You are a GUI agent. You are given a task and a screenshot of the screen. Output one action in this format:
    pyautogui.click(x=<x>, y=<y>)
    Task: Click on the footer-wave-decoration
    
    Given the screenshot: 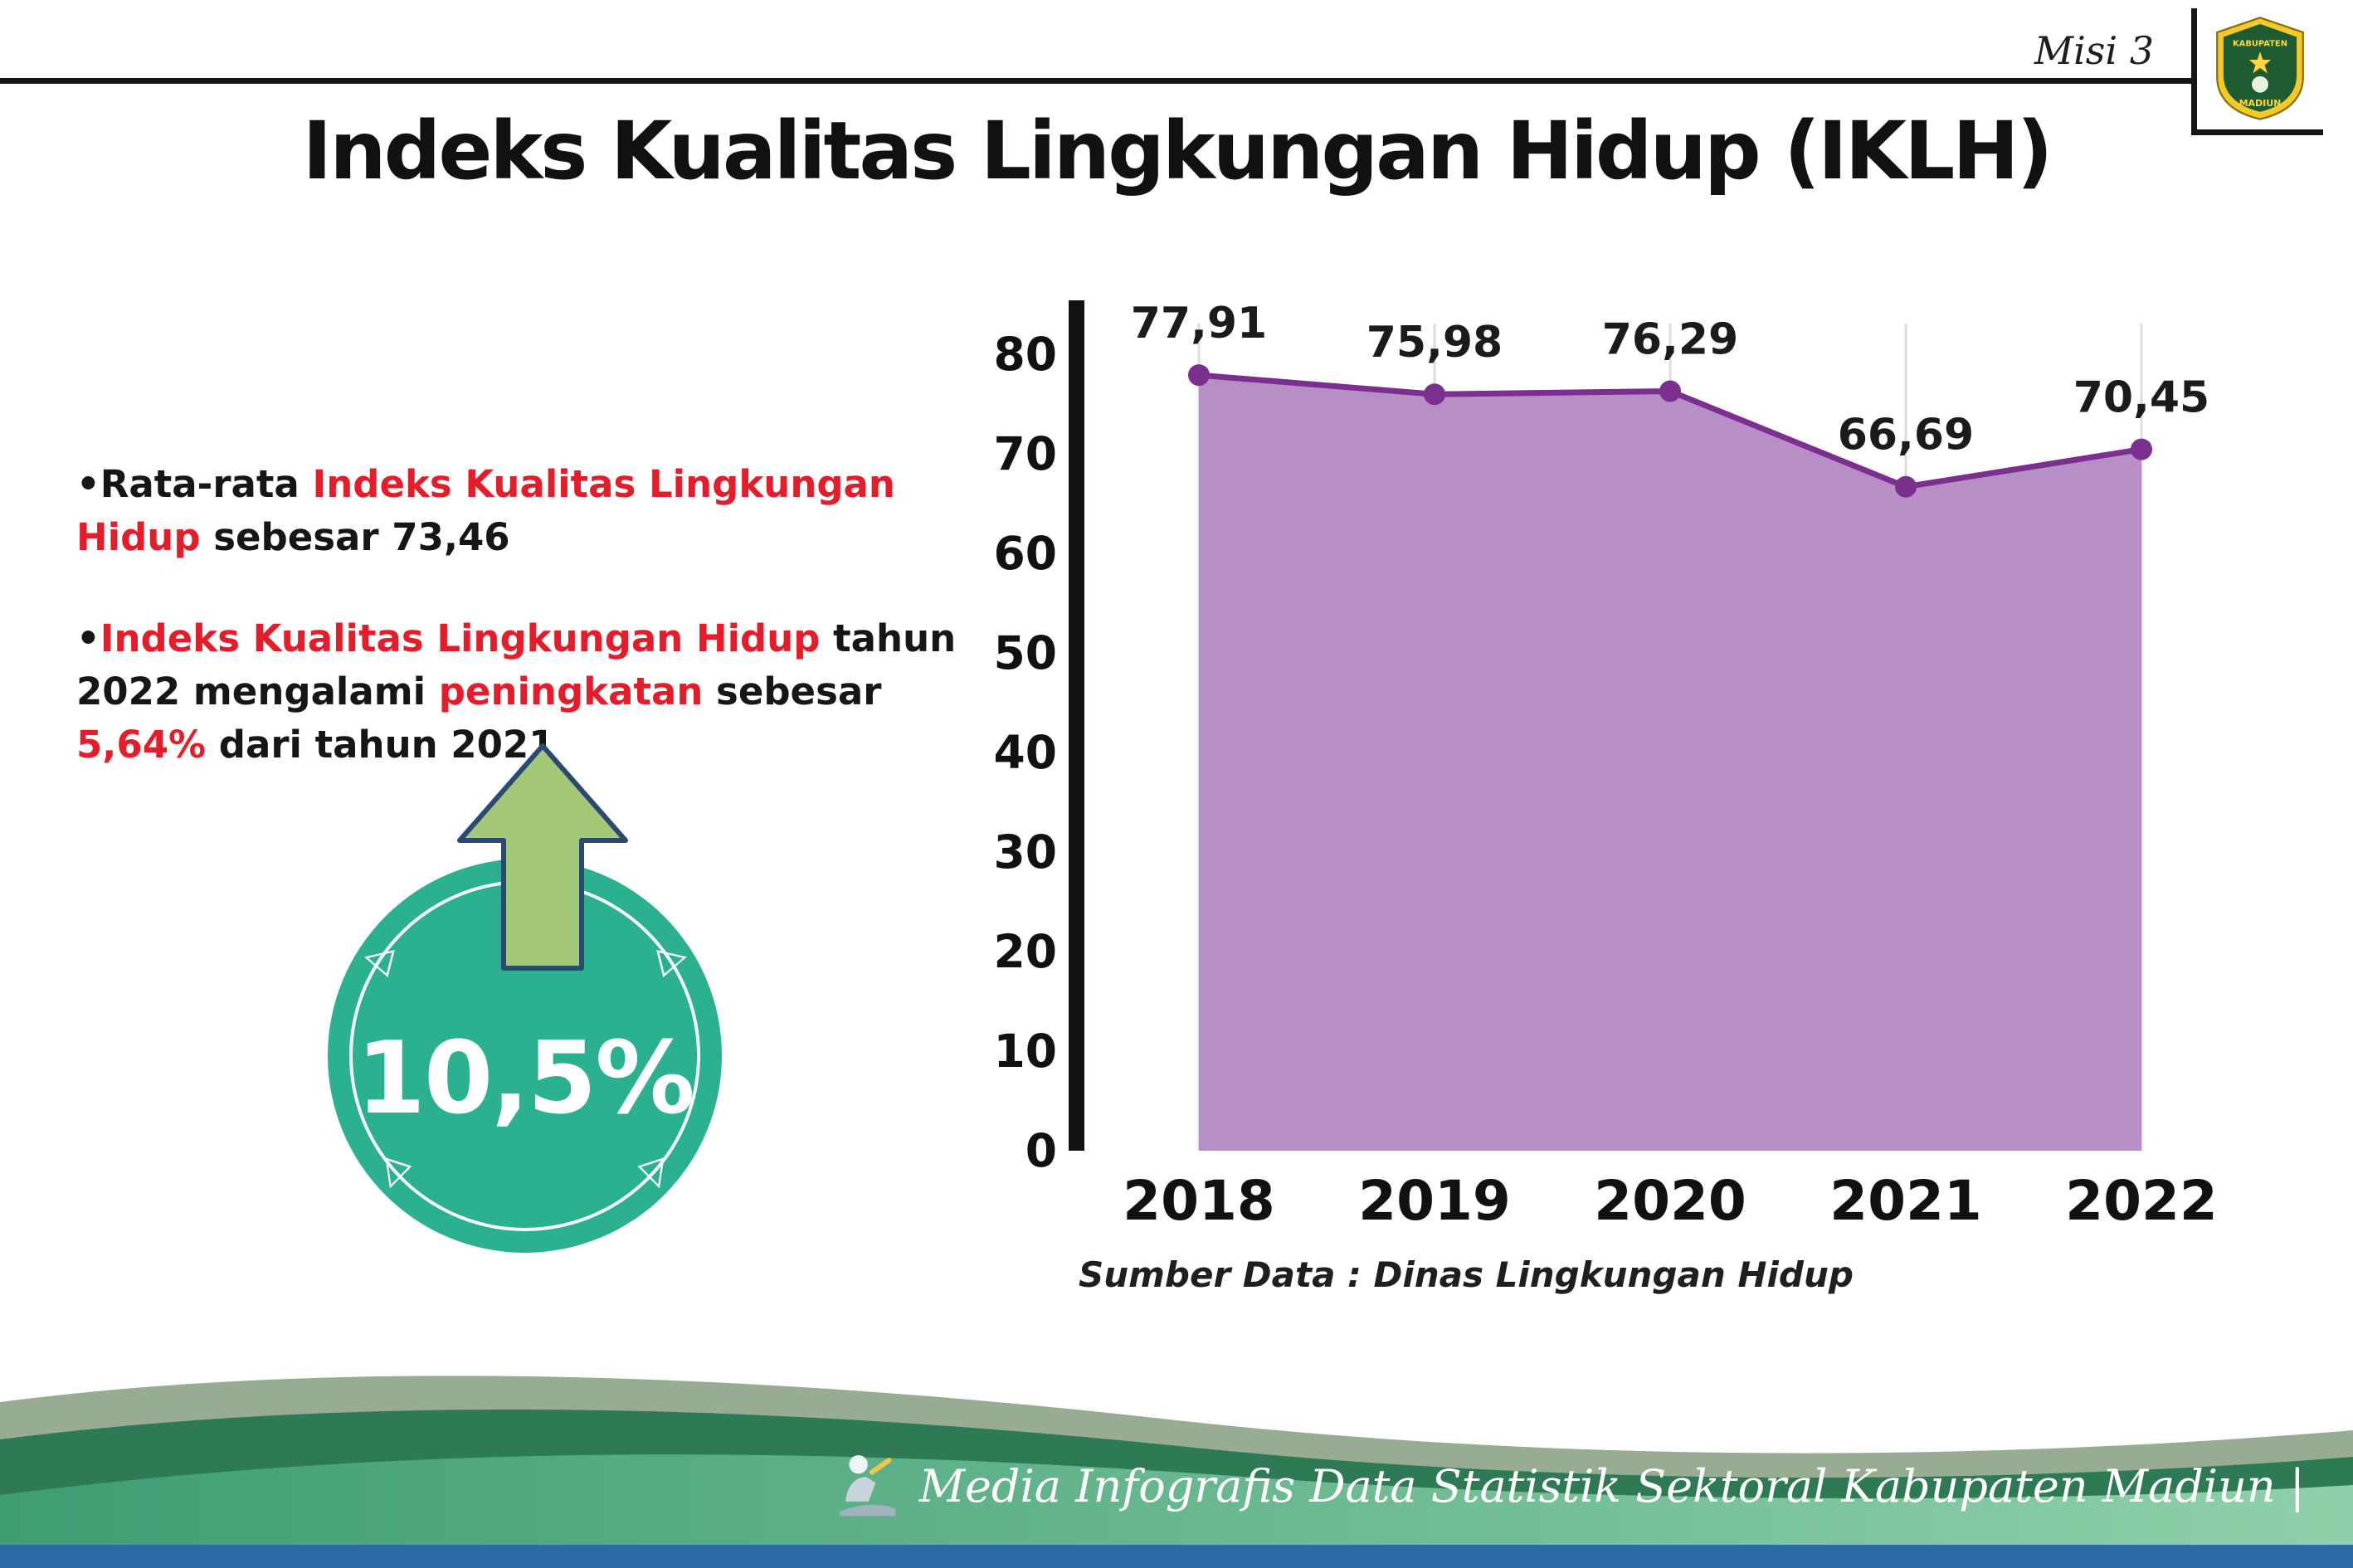 What is the action you would take?
    pyautogui.click(x=1176, y=1472)
    